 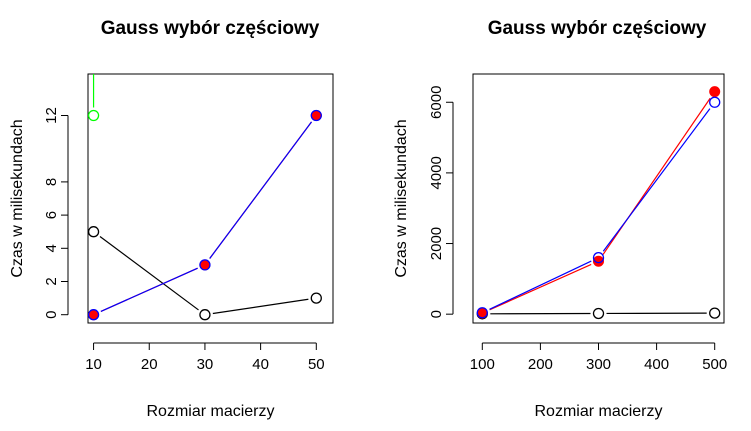 What do you see at coordinates (51, 281) in the screenshot?
I see `y-tick-label: 2` at bounding box center [51, 281].